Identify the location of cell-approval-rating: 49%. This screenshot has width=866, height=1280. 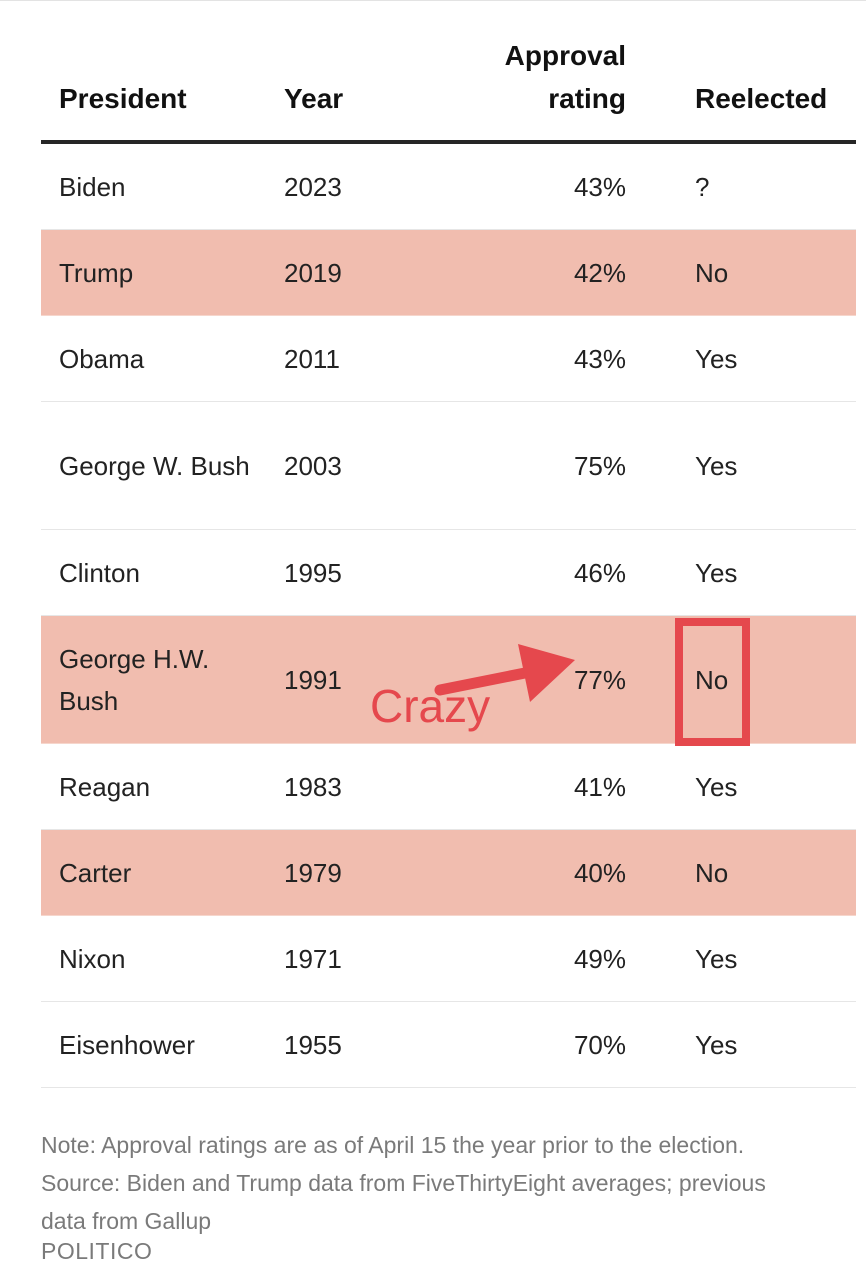
(599, 958).